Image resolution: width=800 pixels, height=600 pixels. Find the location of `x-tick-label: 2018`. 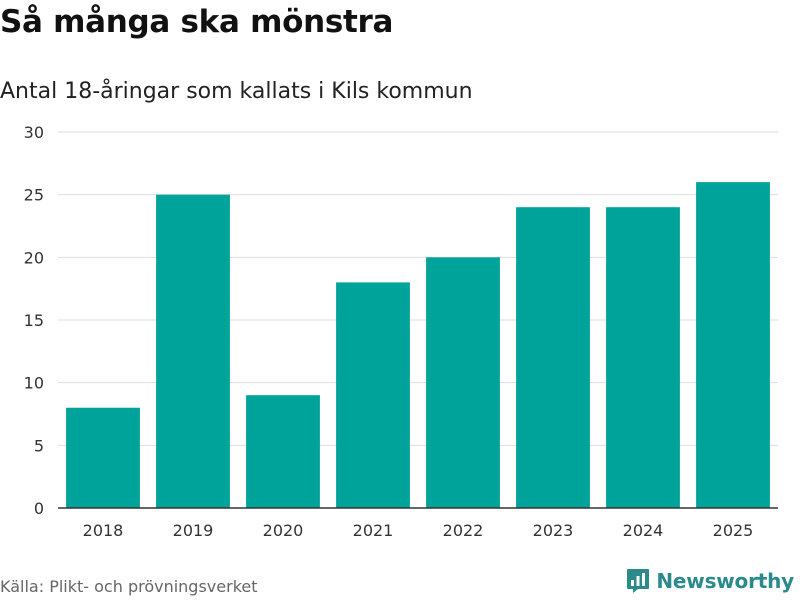

x-tick-label: 2018 is located at coordinates (103, 530).